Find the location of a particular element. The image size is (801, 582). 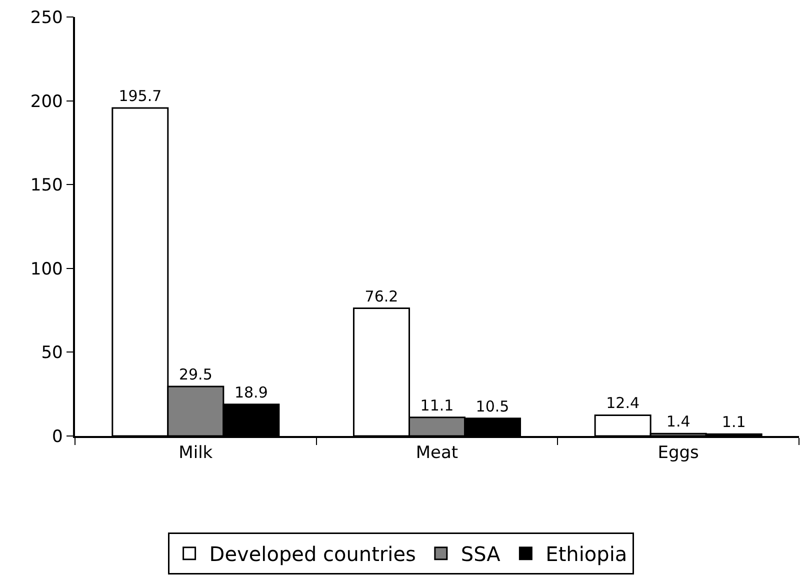

y-tick-label: 250 is located at coordinates (46, 18).